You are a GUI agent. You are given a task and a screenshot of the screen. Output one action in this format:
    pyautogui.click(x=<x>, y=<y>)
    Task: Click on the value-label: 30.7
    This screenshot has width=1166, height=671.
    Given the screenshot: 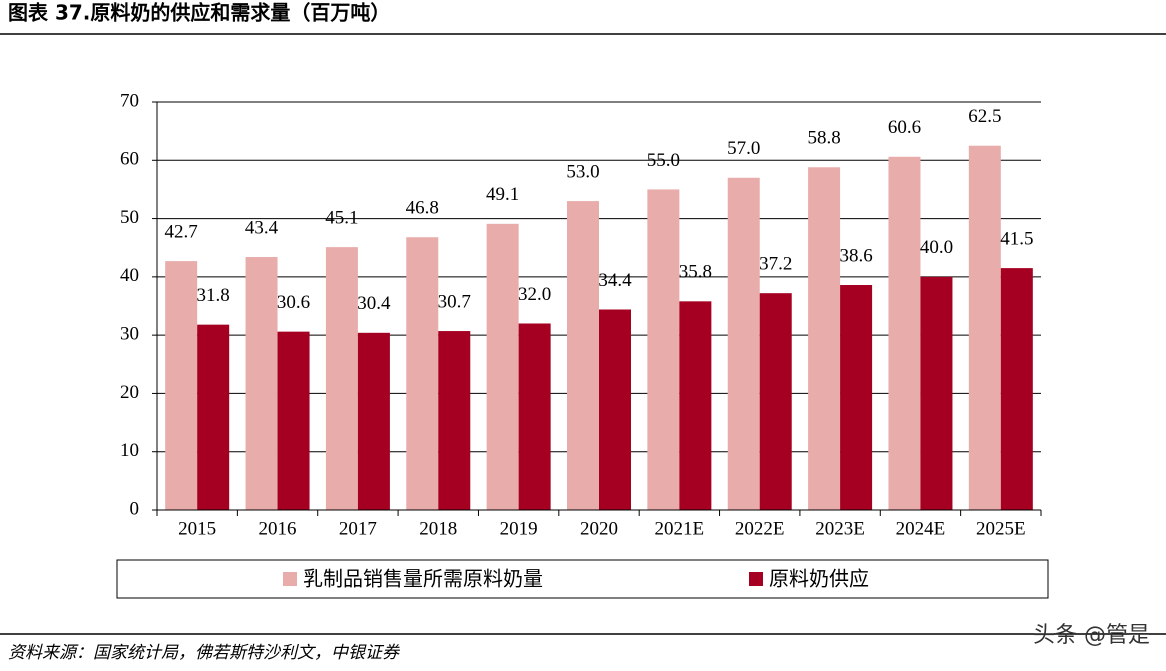 What is the action you would take?
    pyautogui.click(x=454, y=301)
    